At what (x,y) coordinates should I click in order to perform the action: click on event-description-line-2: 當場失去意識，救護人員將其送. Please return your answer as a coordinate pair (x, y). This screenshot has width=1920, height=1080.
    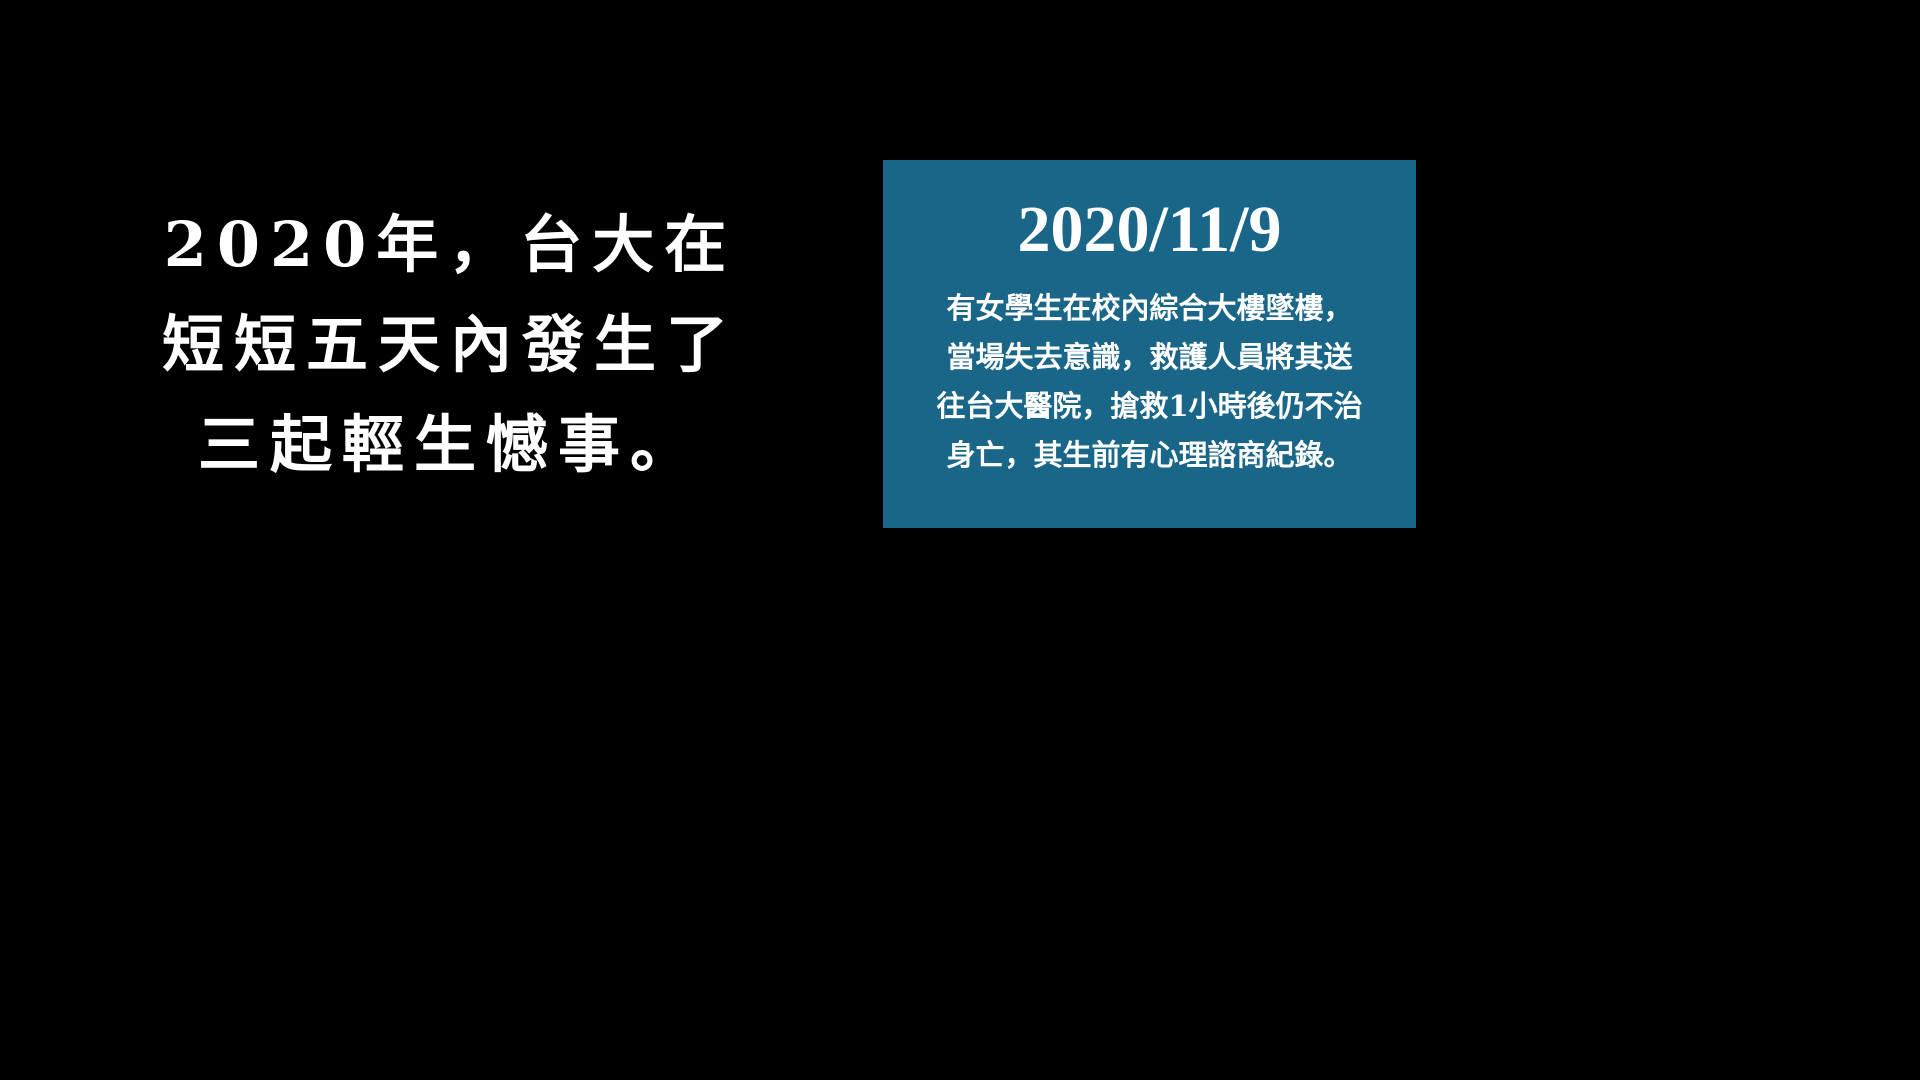
    Looking at the image, I should click on (1149, 357).